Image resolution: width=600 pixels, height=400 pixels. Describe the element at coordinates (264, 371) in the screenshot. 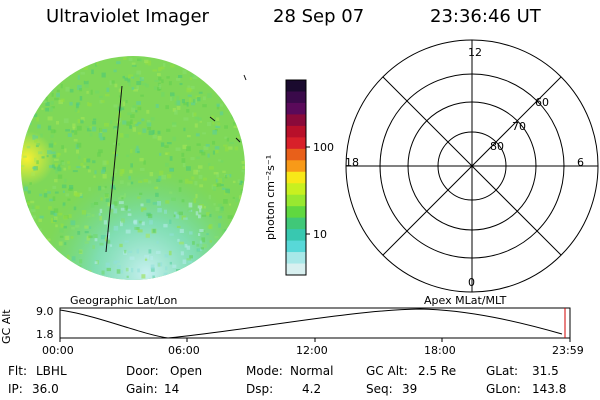

I see `footer-mode-label: Mode:` at that location.